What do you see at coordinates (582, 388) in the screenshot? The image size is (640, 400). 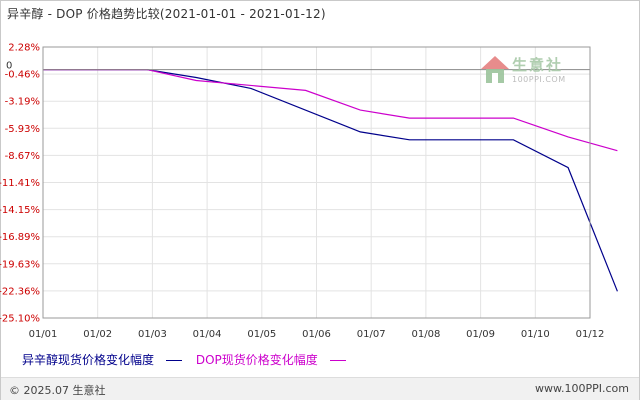 I see `footer-site-link: www.100PPI.com` at bounding box center [582, 388].